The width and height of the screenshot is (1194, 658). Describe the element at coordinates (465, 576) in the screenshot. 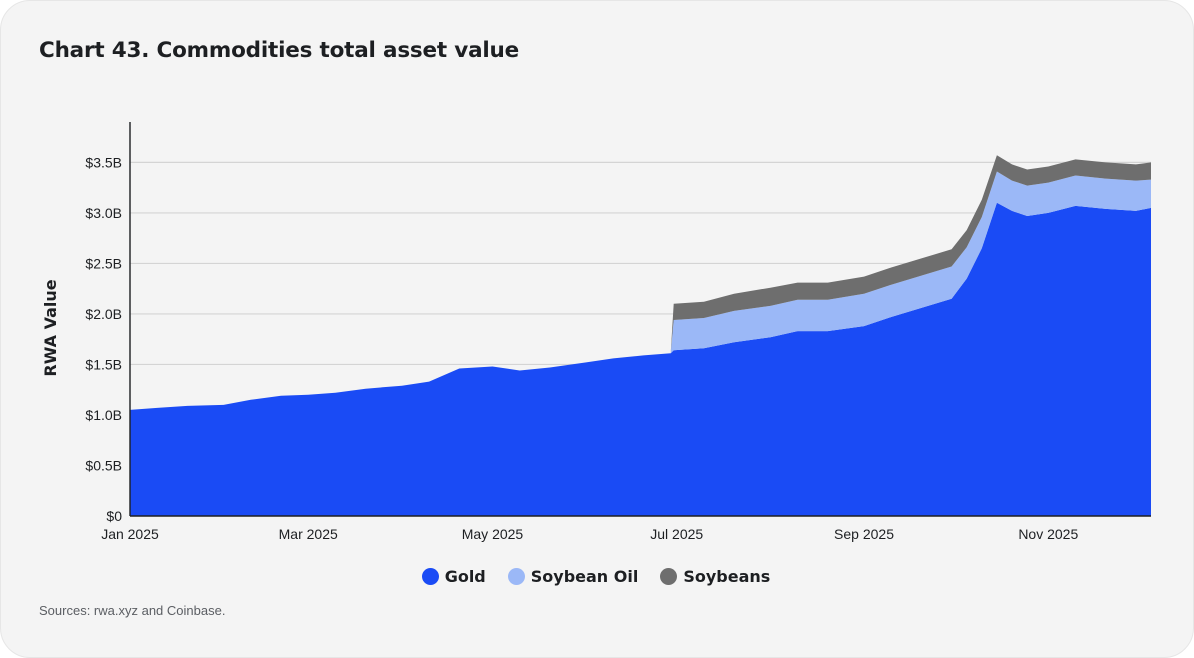

I see `legend-label-gold: Gold` at that location.